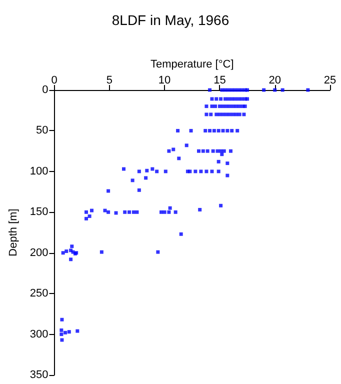  Describe the element at coordinates (274, 80) in the screenshot. I see `x-tick-label: 20` at that location.